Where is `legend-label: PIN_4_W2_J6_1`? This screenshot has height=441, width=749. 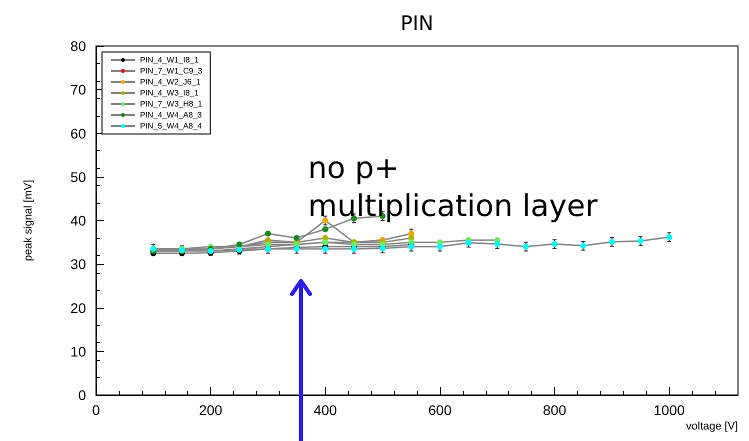
legend-label: PIN_4_W2_J6_1 is located at coordinates (171, 82).